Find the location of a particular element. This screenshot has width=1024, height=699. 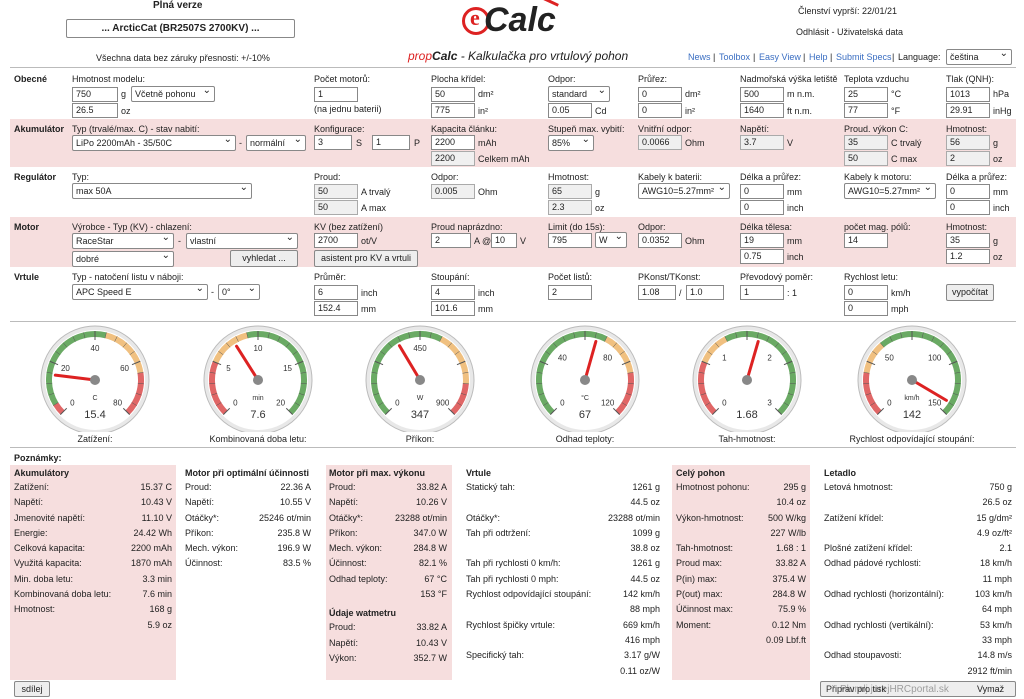

speed-mph-input: 0 is located at coordinates (866, 308).